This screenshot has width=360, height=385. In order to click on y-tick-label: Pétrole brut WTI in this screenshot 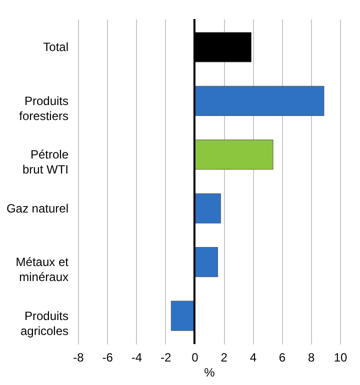, I will do `click(45, 162)`.